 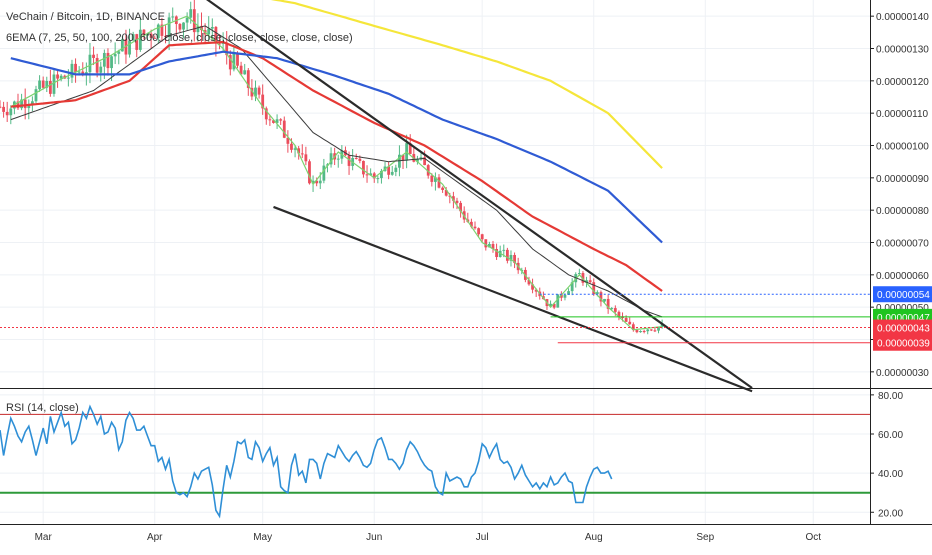 I want to click on symbol-title: VeChain / Bitcoin, 1D, BINANCE, so click(x=85, y=17).